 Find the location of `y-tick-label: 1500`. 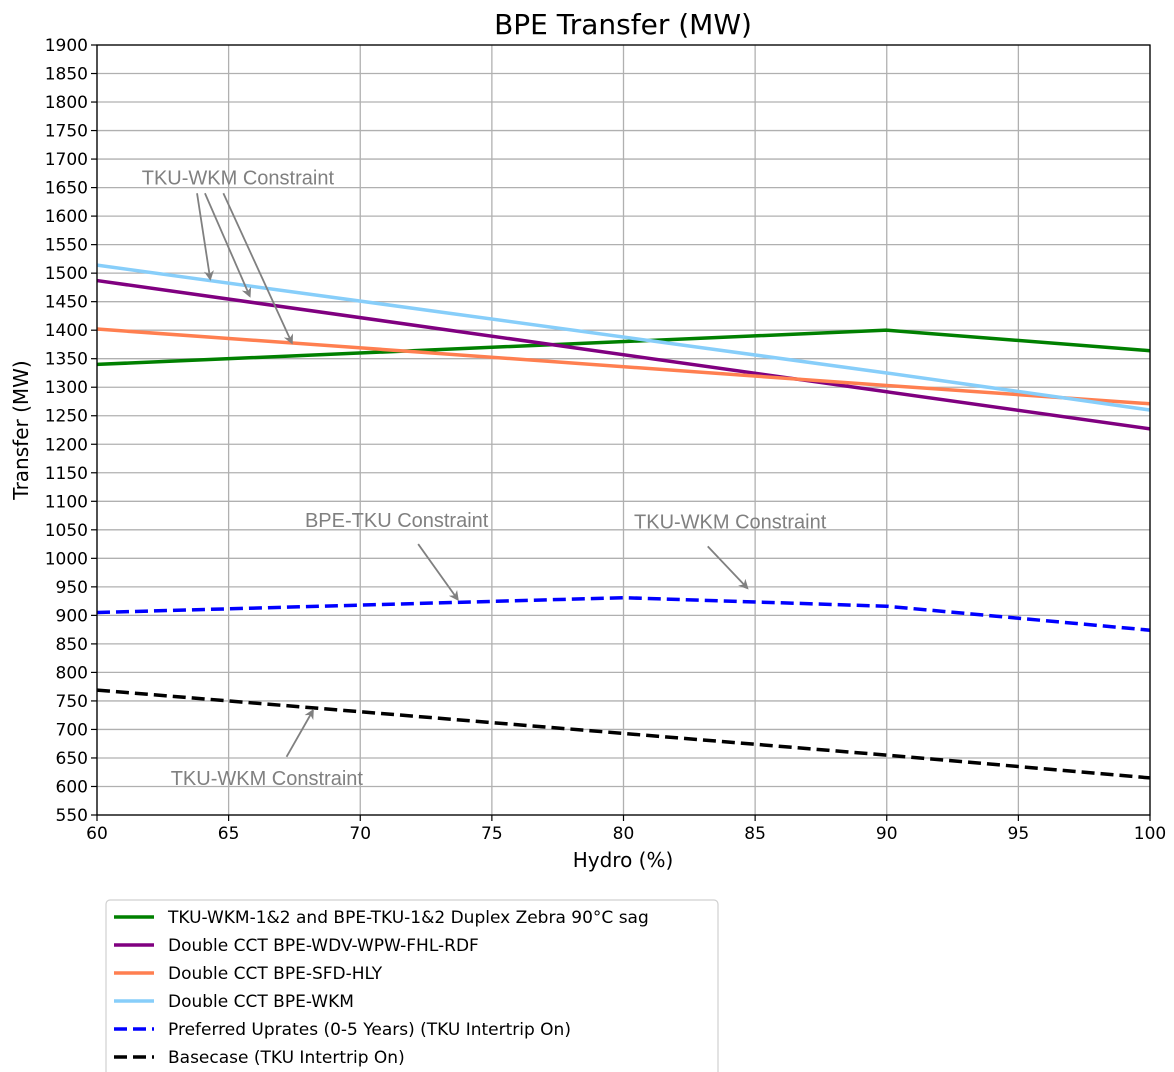

y-tick-label: 1500 is located at coordinates (66, 274).